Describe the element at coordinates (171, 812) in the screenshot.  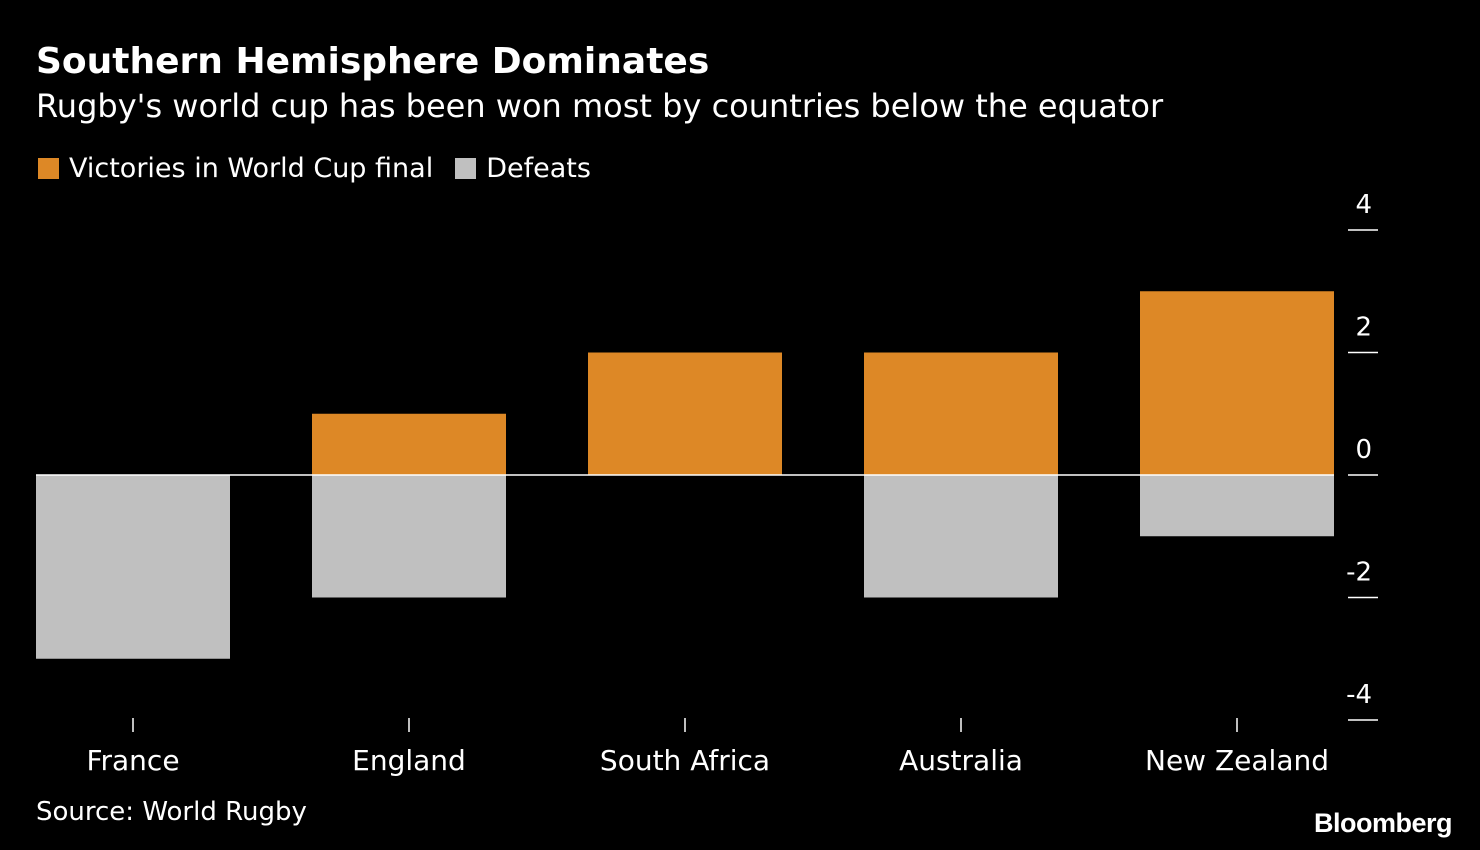
I see `source-note: Source: World Rugby` at that location.